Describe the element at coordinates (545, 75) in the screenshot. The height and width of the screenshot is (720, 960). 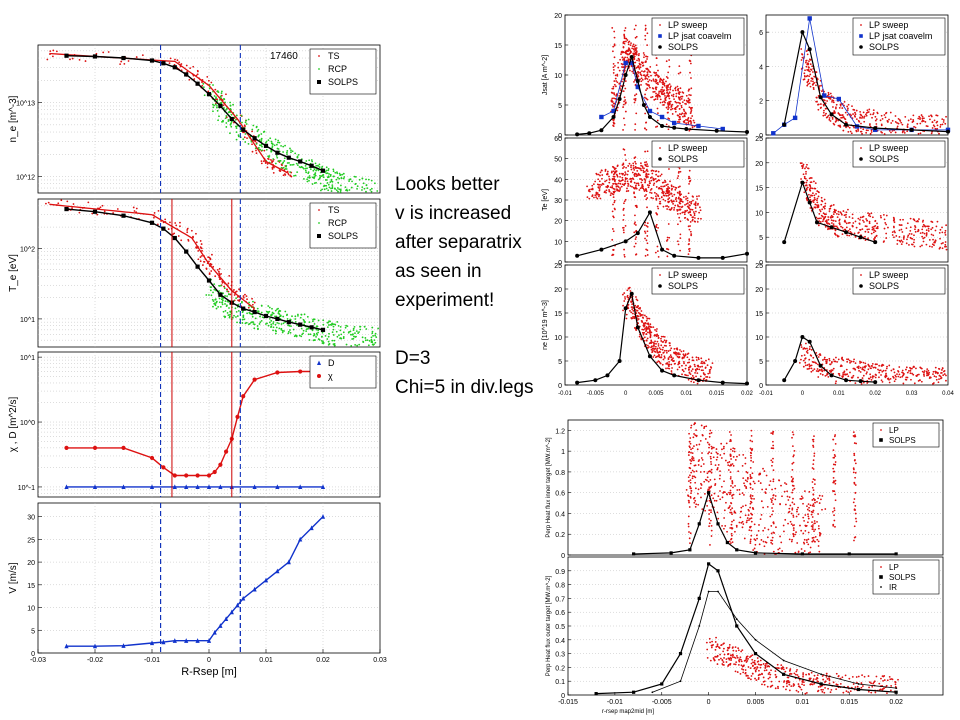
I see `y-axis-label: Jsat [A m^-2]` at that location.